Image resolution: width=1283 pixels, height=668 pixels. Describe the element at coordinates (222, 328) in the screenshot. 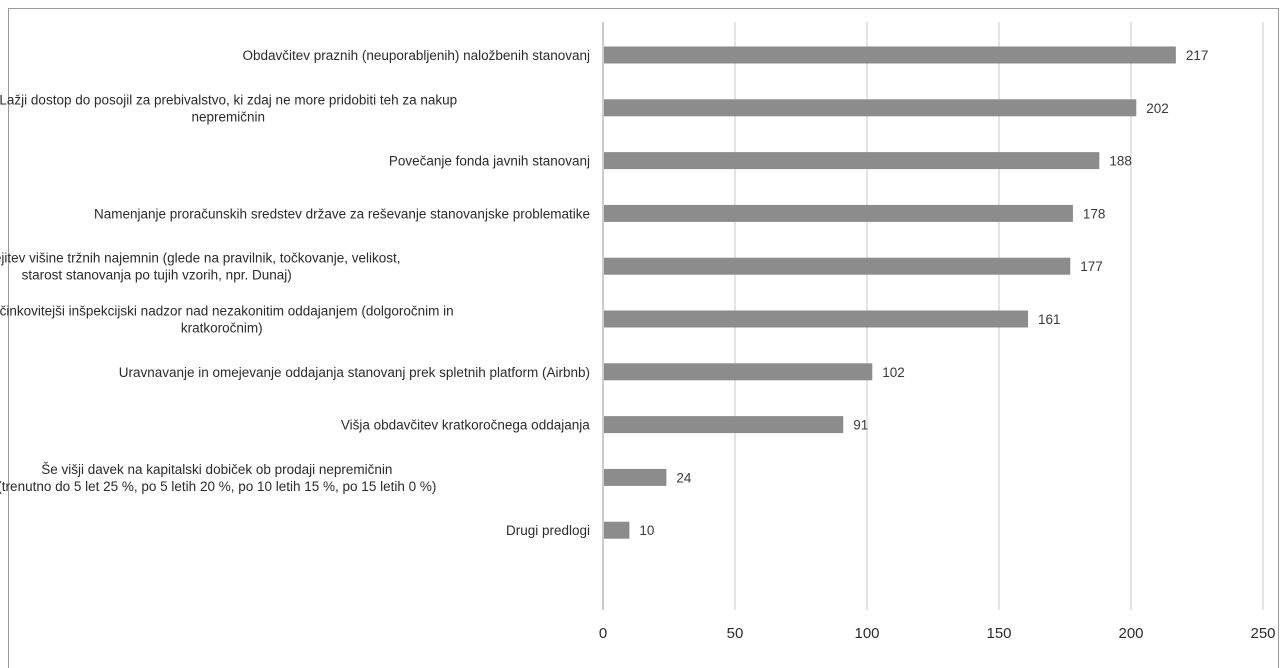

I see `category-label-line: kratkoročnim)` at that location.